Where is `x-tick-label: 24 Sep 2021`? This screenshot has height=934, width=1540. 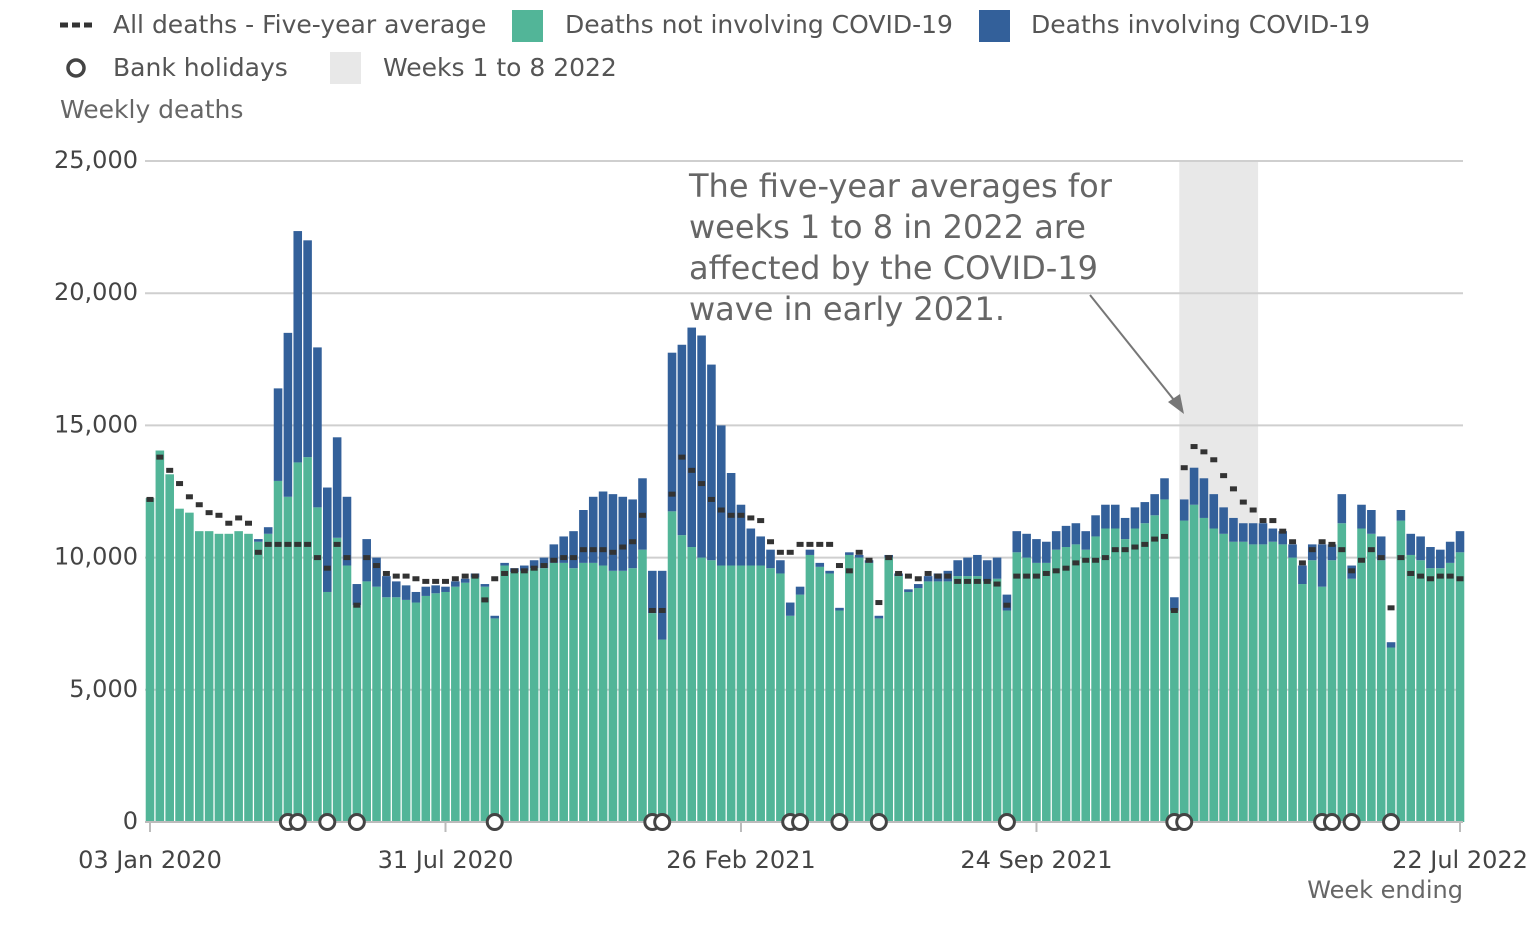
x-tick-label: 24 Sep 2021 is located at coordinates (1036, 860).